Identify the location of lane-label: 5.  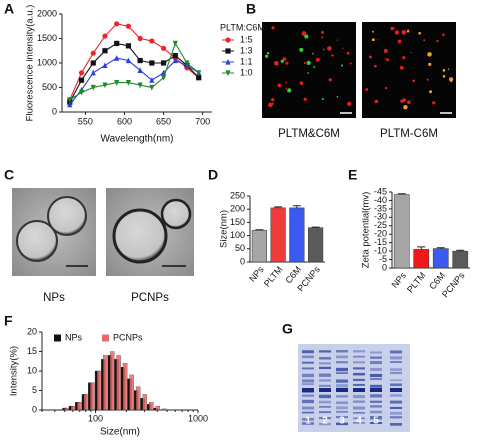
(376, 421).